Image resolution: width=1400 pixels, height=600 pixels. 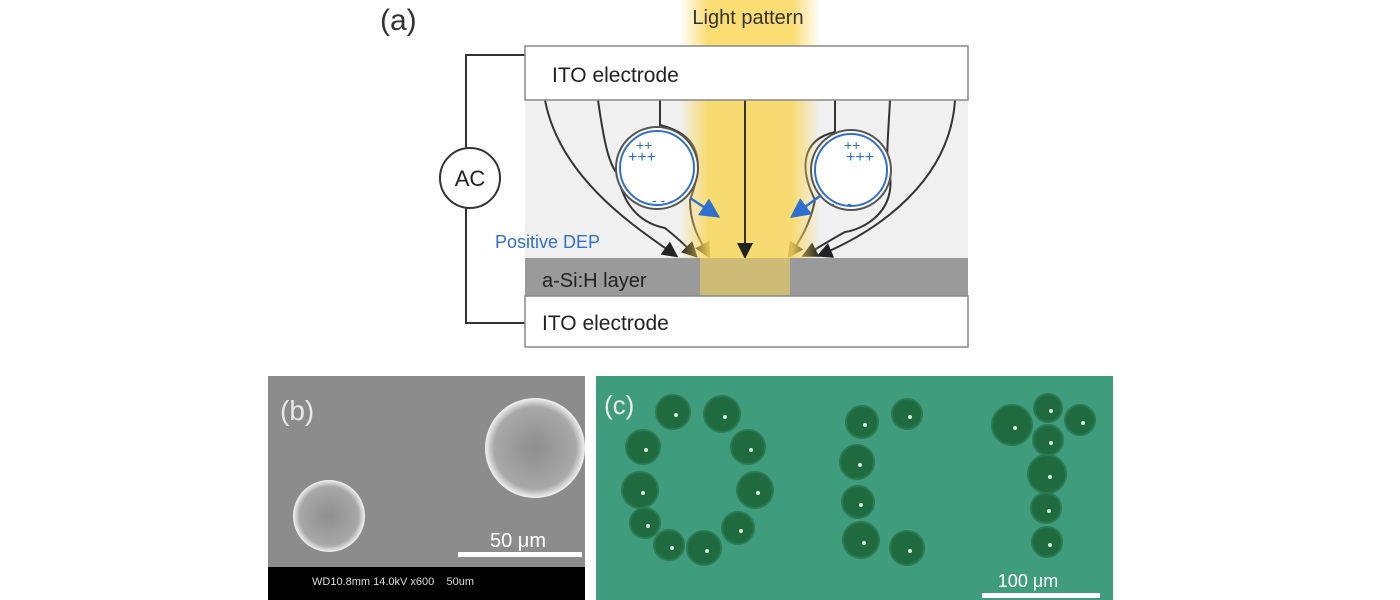 I want to click on layer-label: a-Si:H layer, so click(x=594, y=281).